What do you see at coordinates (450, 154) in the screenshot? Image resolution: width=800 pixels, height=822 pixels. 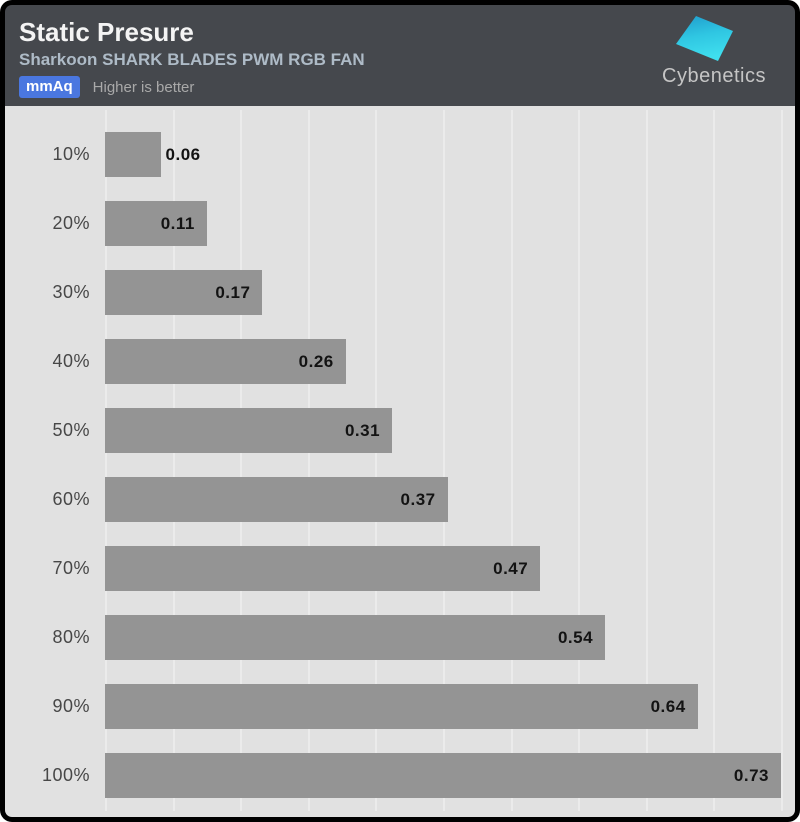 I see `bar-track: 0.06` at bounding box center [450, 154].